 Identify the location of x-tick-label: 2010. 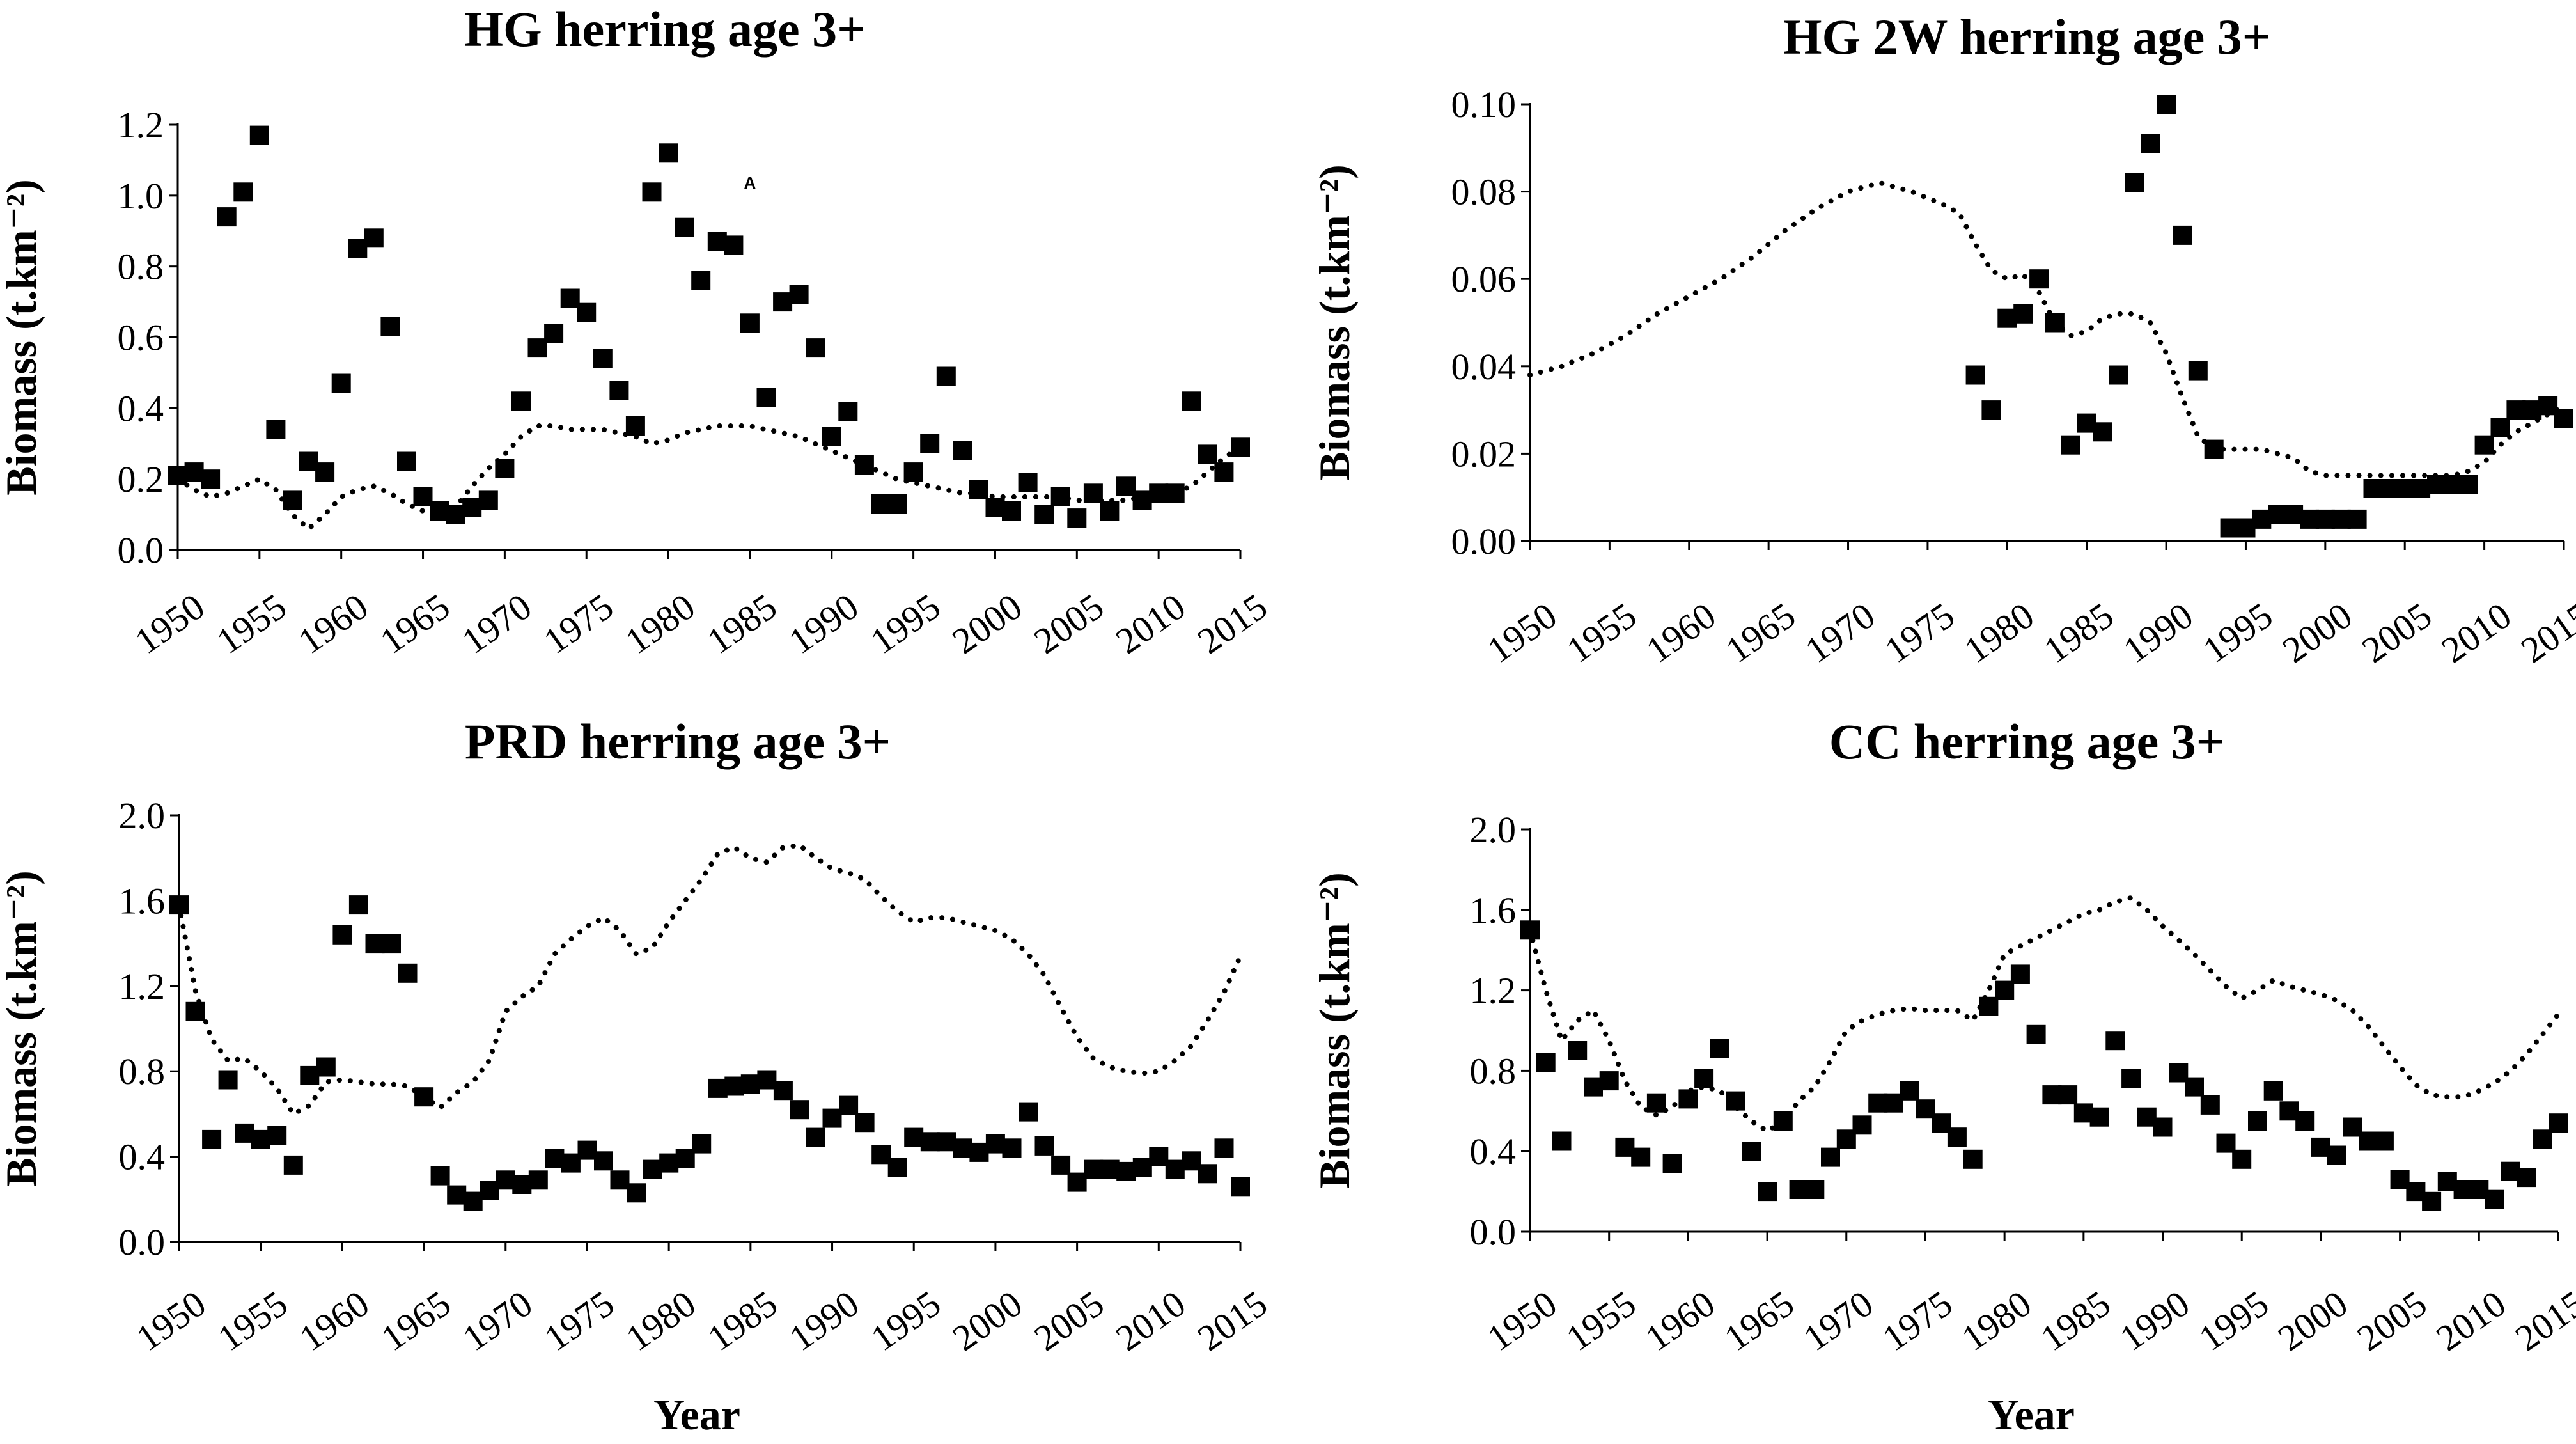
(1150, 623).